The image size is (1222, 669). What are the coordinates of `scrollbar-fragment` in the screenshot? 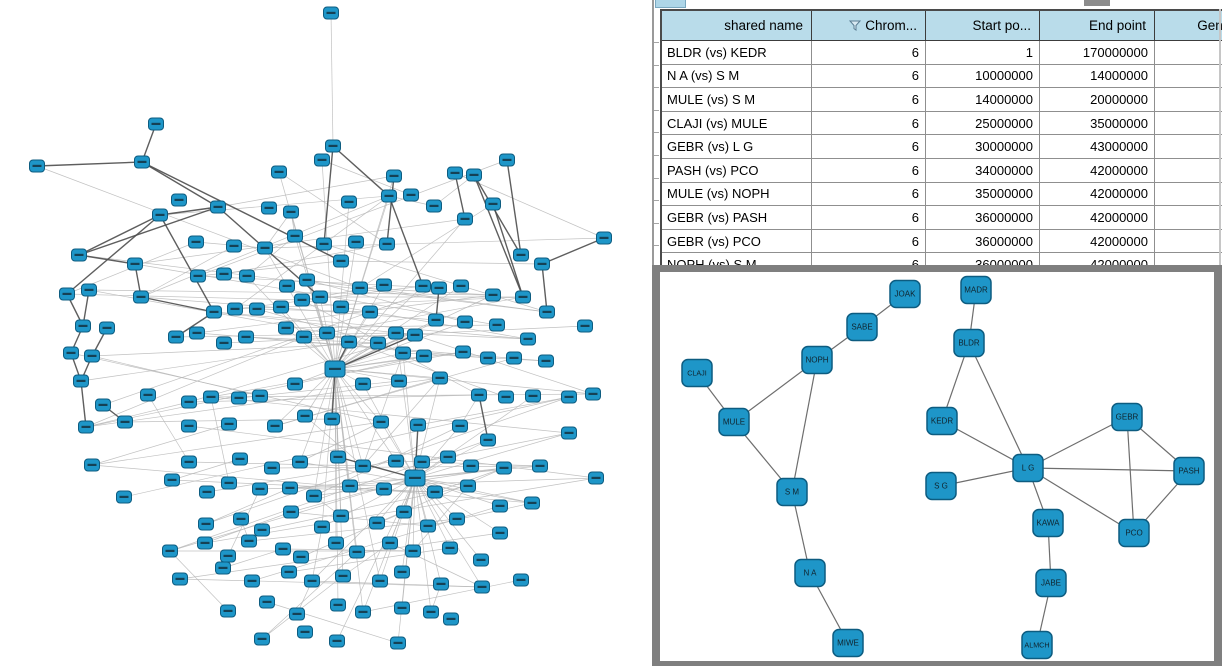 It's located at (1097, 3).